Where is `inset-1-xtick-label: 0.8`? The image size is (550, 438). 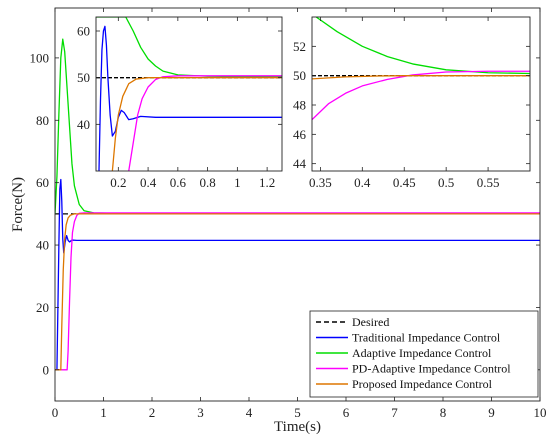
inset-1-xtick-label: 0.8 is located at coordinates (207, 182).